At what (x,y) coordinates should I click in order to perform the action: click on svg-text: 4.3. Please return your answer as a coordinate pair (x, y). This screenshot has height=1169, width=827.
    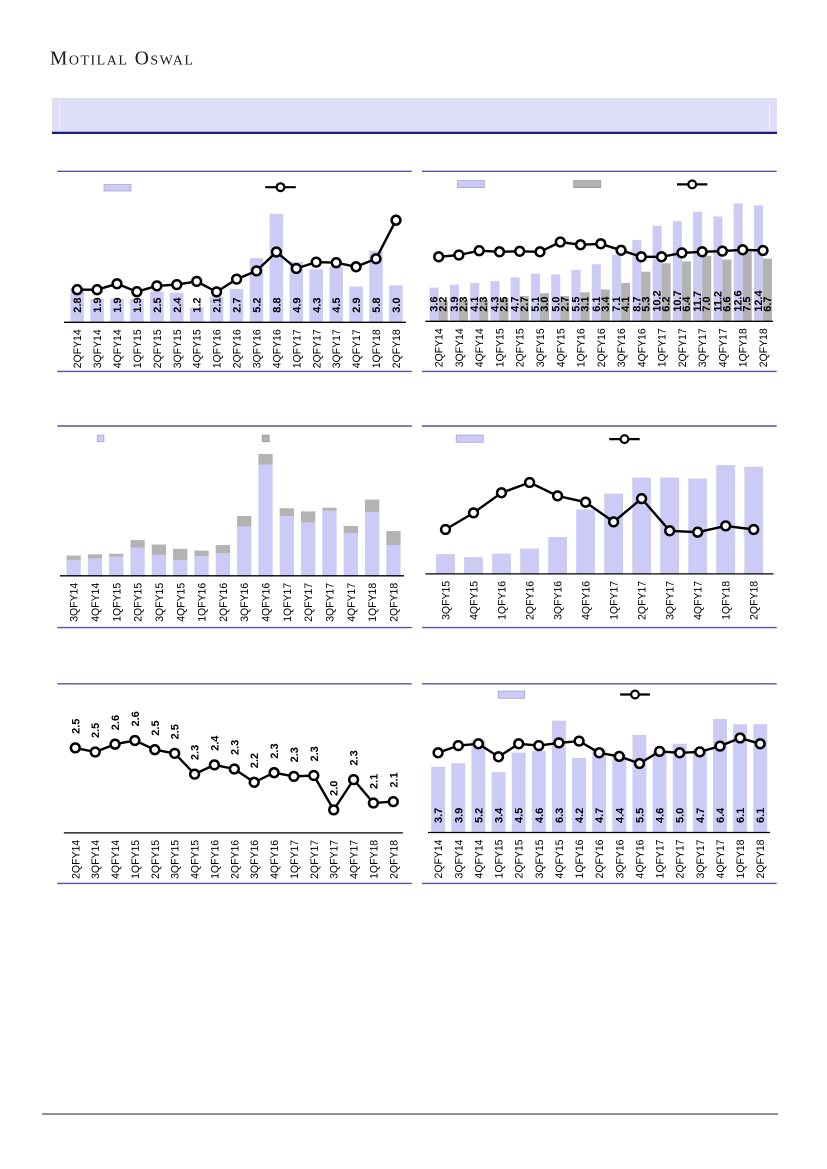
    Looking at the image, I should click on (317, 305).